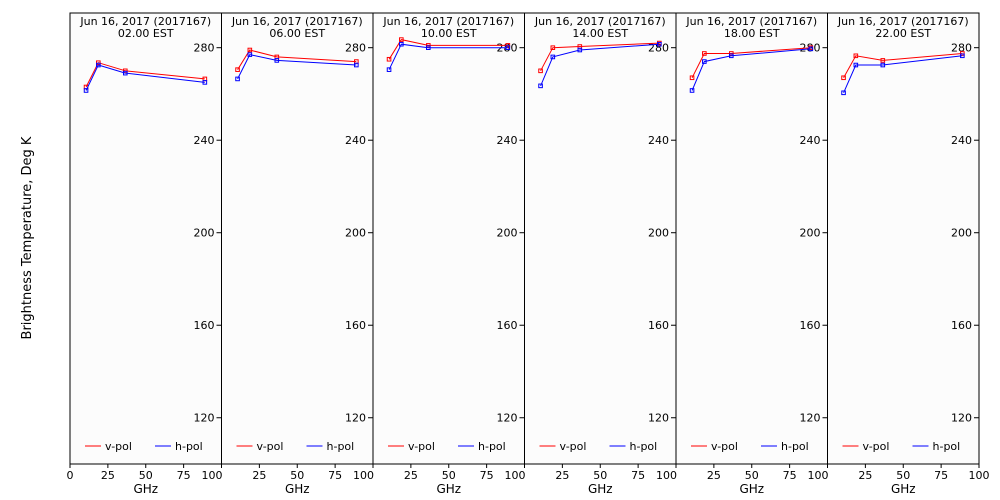 This screenshot has height=500, width=1000. Describe the element at coordinates (27, 237) in the screenshot. I see `y-axis-label: Brightness Temperature, Deg K` at that location.